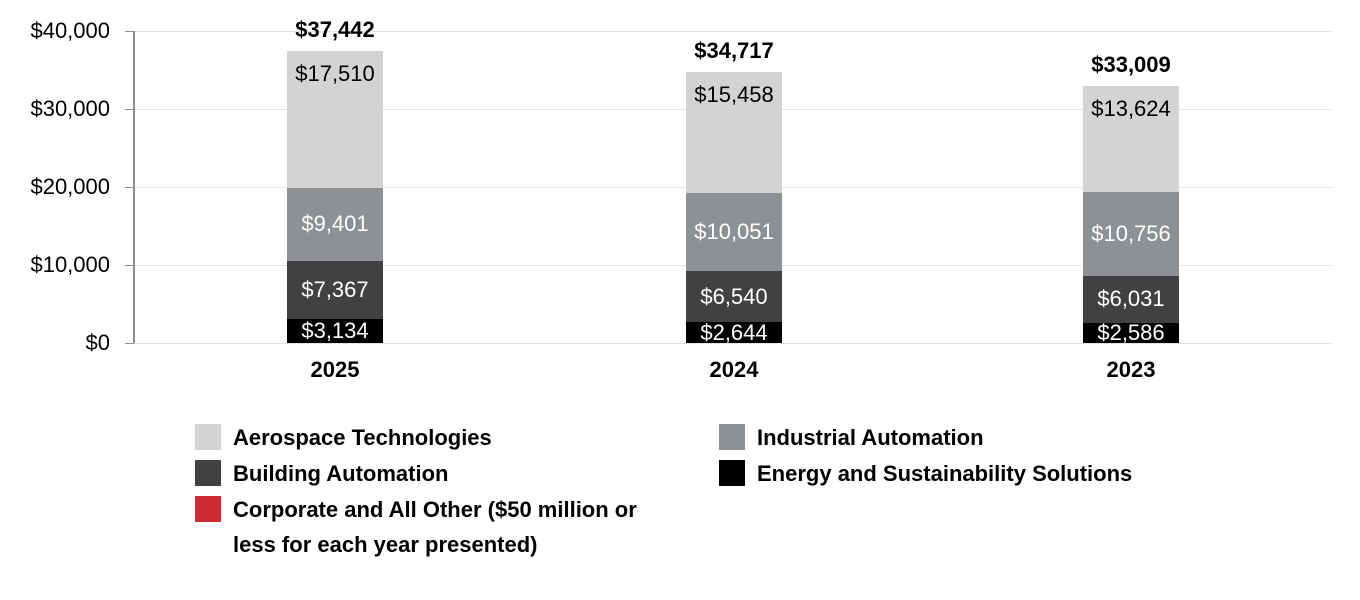 The height and width of the screenshot is (600, 1360). What do you see at coordinates (734, 369) in the screenshot?
I see `x-category-label: 2024` at bounding box center [734, 369].